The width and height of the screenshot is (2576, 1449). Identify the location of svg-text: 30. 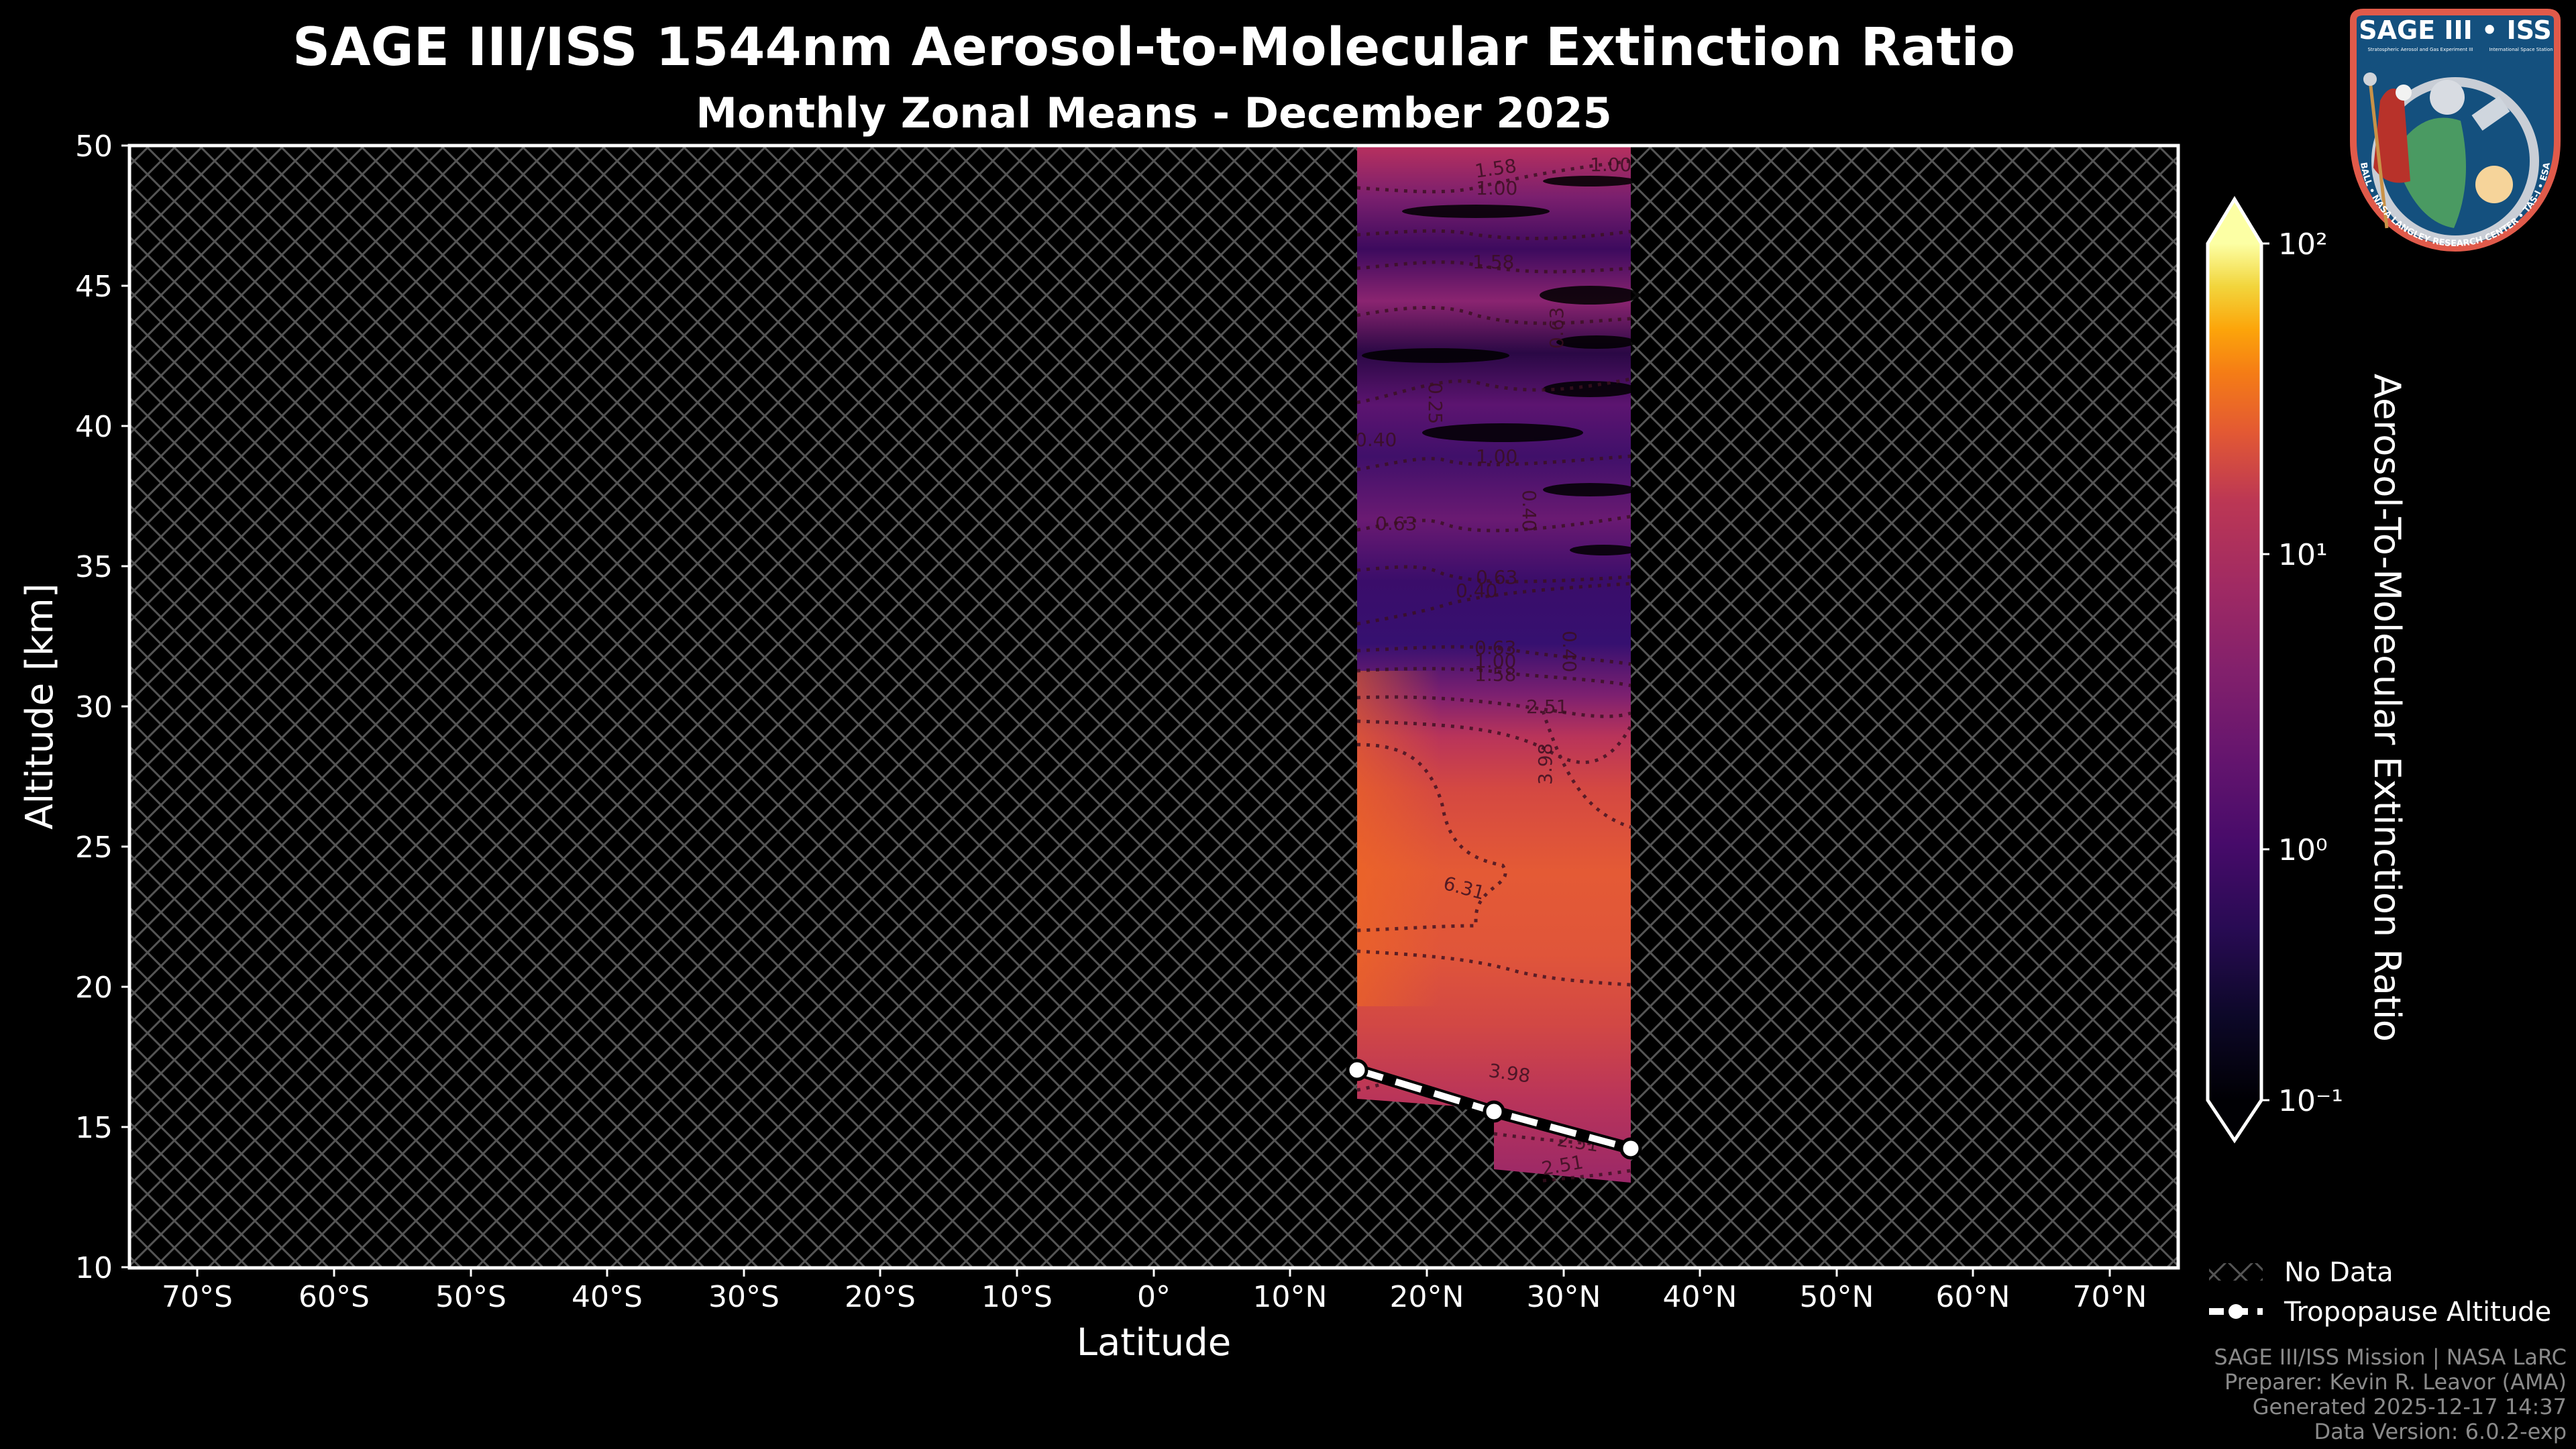
(94, 707).